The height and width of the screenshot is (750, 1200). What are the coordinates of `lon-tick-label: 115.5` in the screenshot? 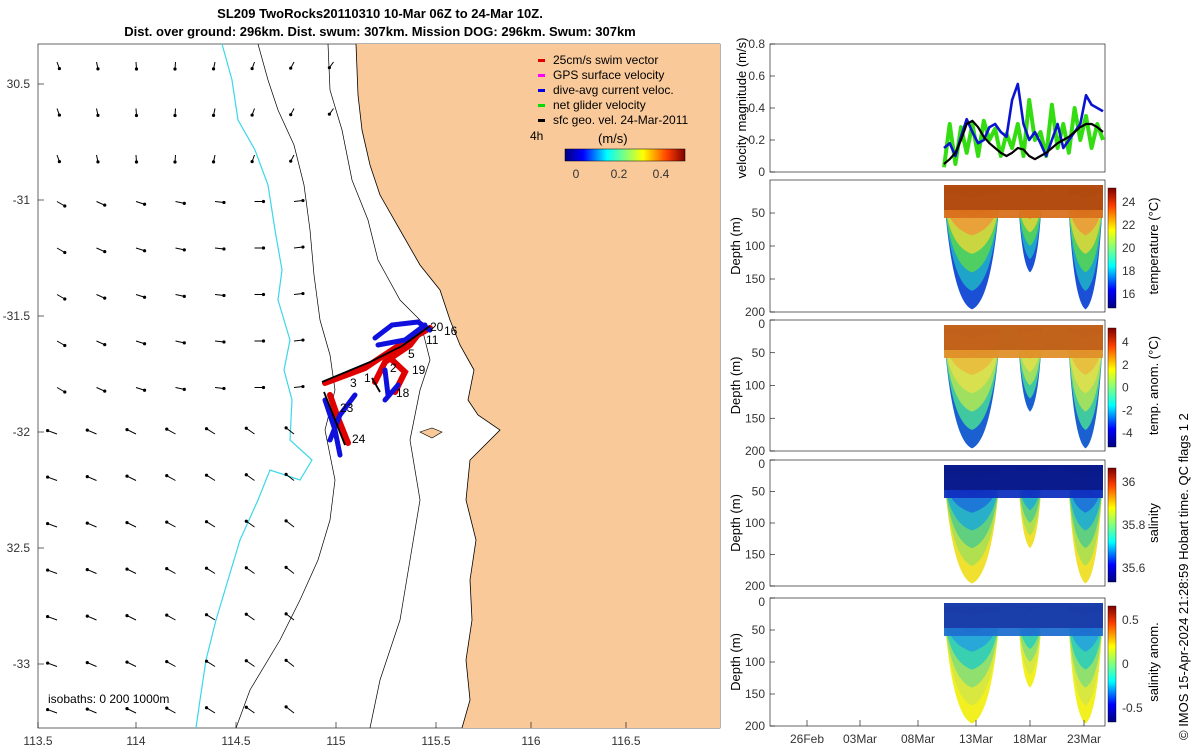 It's located at (435, 741).